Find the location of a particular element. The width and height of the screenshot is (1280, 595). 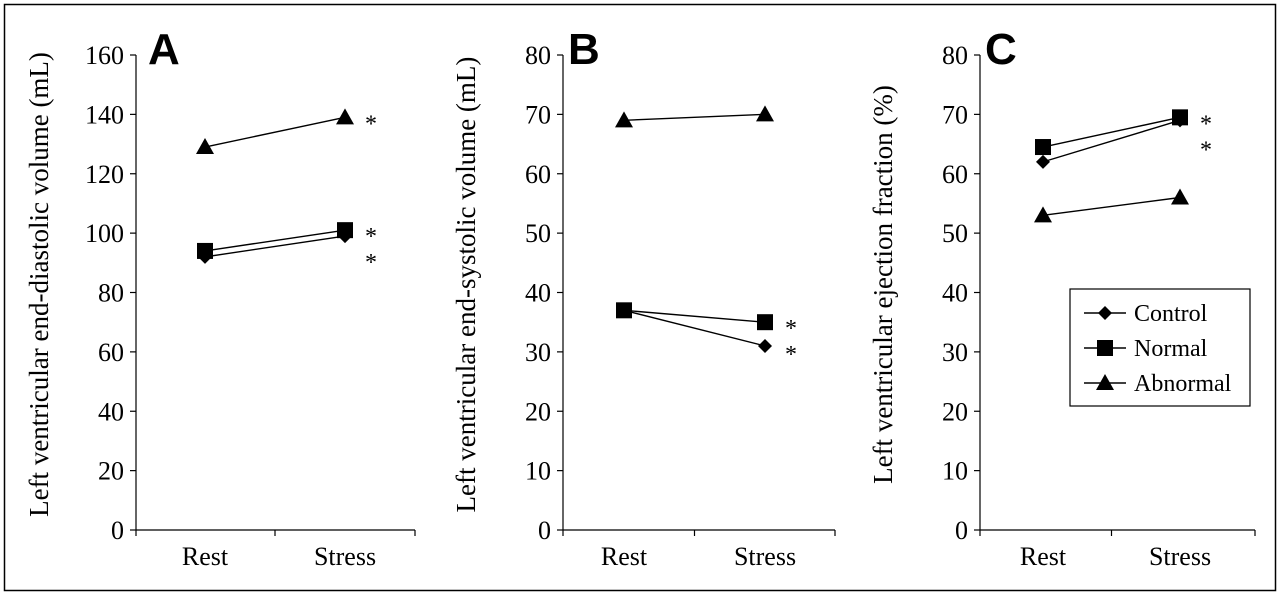

panel-letter: A is located at coordinates (164, 49).